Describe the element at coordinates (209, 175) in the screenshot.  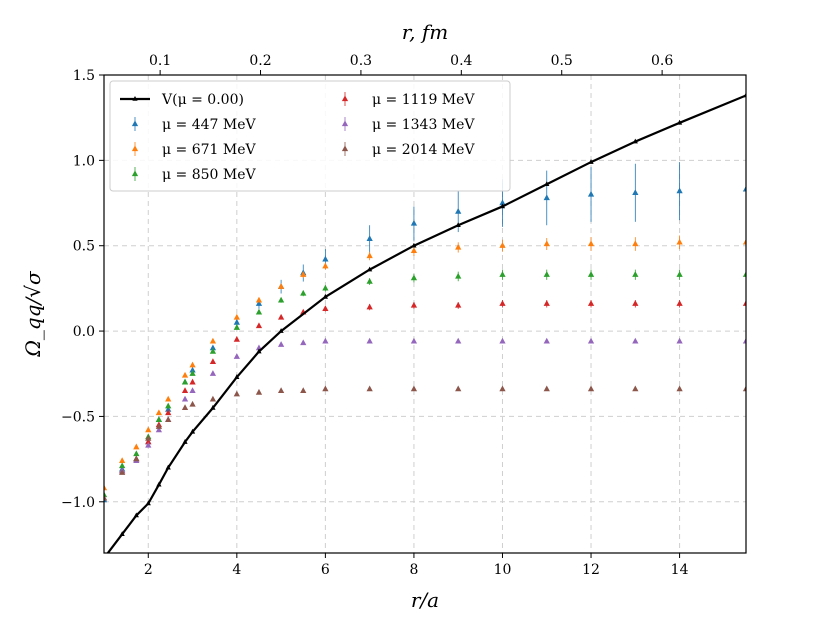
I see `legend-label: μ = 850 MeV` at that location.